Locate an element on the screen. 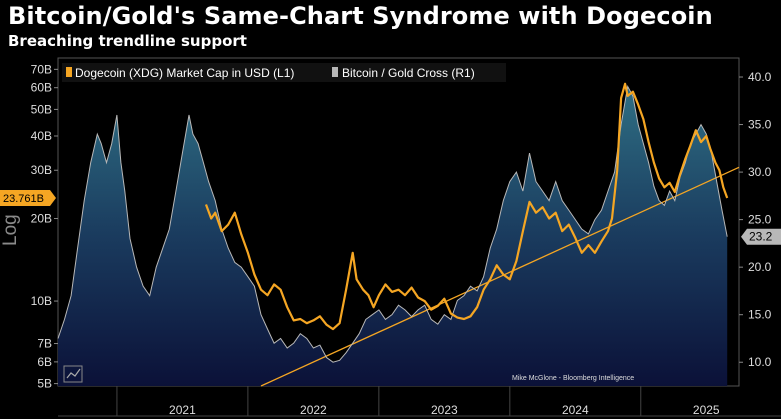  legend-swatch-dogecoin is located at coordinates (69, 72).